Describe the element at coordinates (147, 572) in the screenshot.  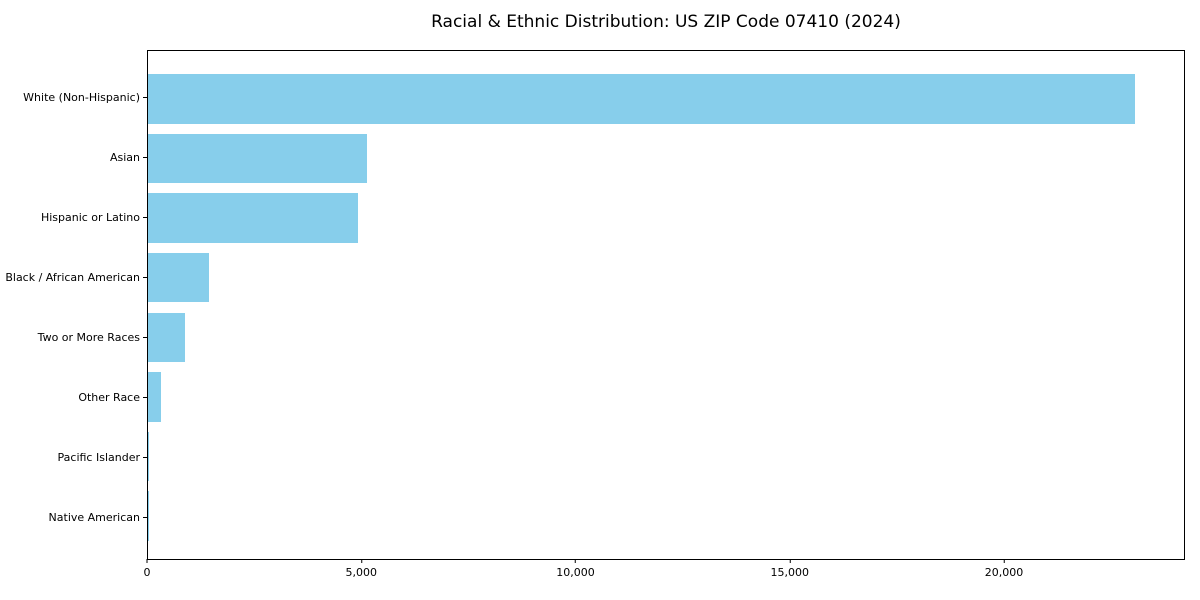
I see `x-tick-label: 0` at that location.